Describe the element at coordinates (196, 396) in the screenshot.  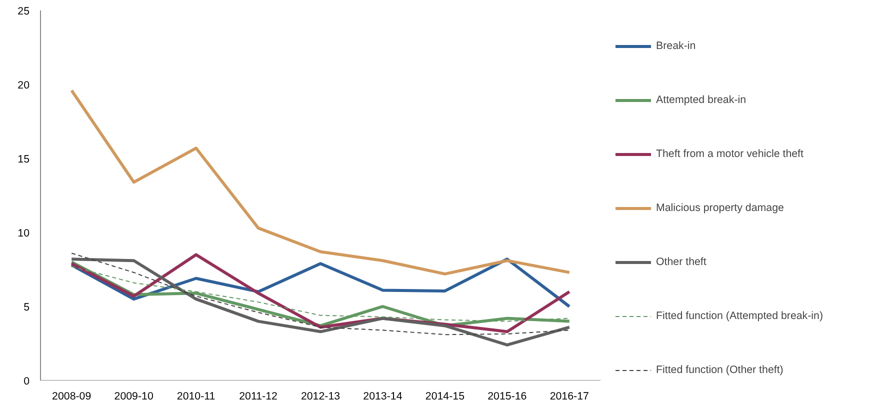
I see `x-tick-label: 2010-11` at that location.